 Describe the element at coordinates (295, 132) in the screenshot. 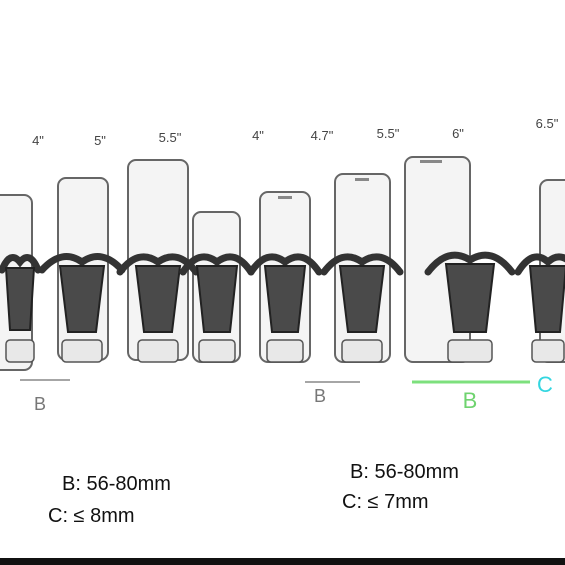

I see `size-labels: 4" 5" 5.5" 4" 4.7" 5.5" 6" 6.5"` at that location.